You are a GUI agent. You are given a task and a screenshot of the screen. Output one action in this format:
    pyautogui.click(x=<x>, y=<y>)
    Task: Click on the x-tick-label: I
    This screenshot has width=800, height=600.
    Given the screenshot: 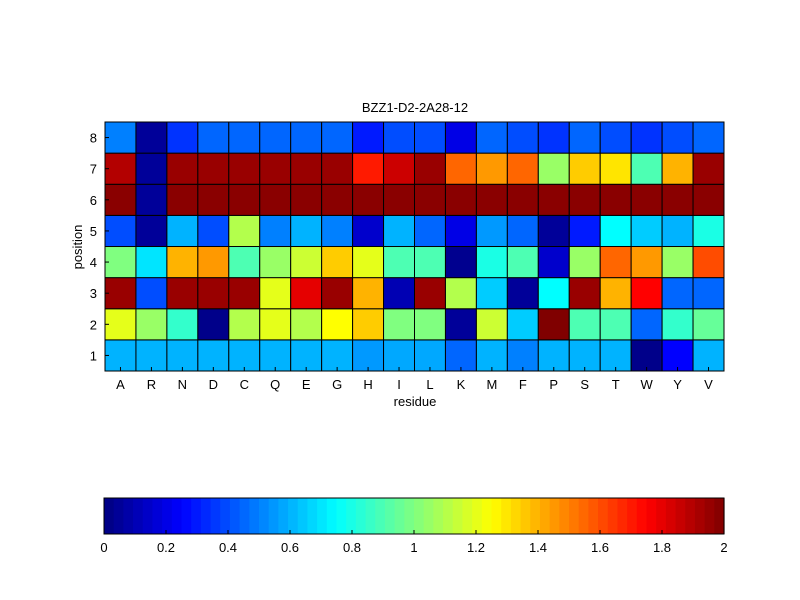 What is the action you would take?
    pyautogui.click(x=399, y=384)
    